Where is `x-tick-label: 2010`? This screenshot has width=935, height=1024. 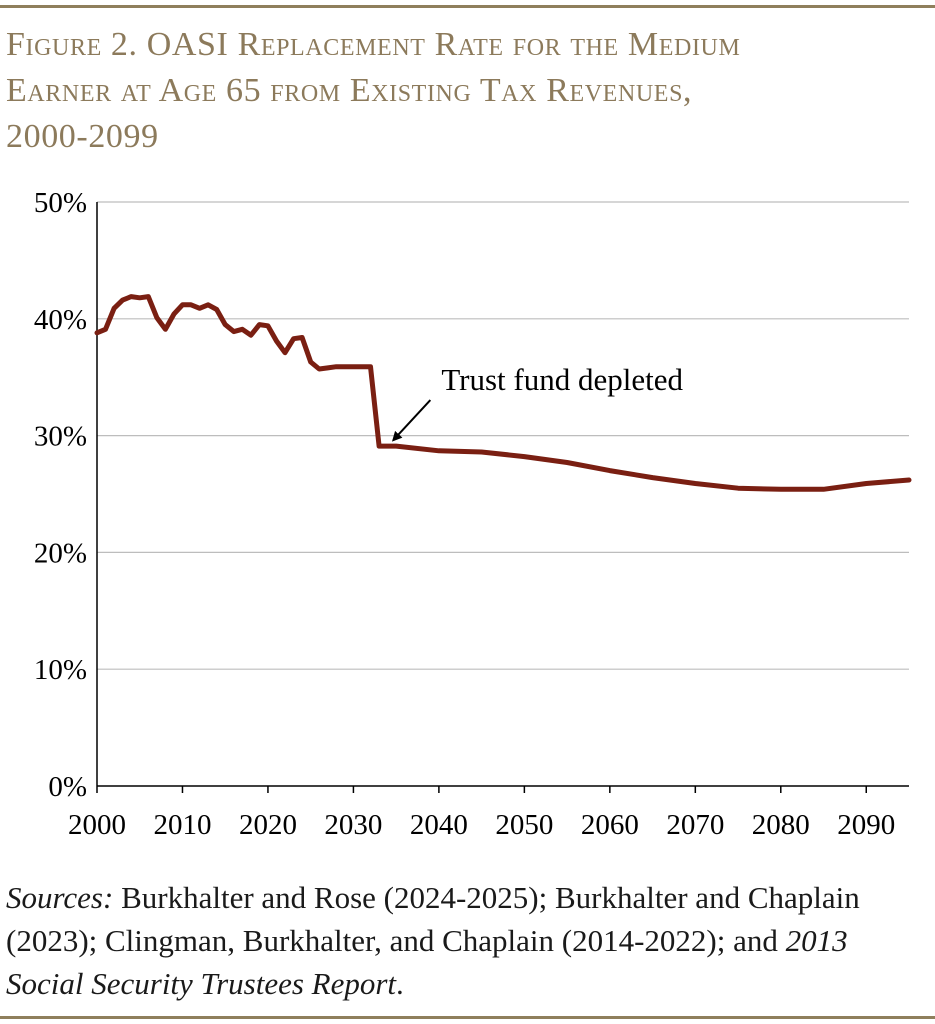 x-tick-label: 2010 is located at coordinates (182, 825).